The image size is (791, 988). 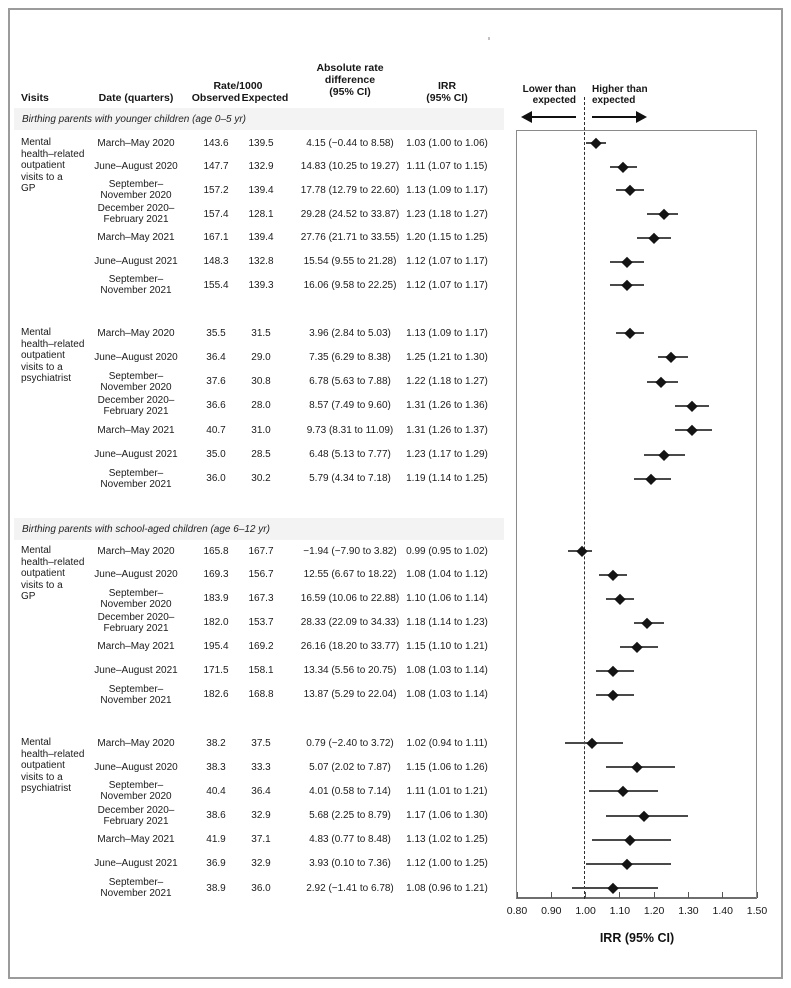 I want to click on column-header-abs-diff: Absolute rate difference (95% CI), so click(x=350, y=80).